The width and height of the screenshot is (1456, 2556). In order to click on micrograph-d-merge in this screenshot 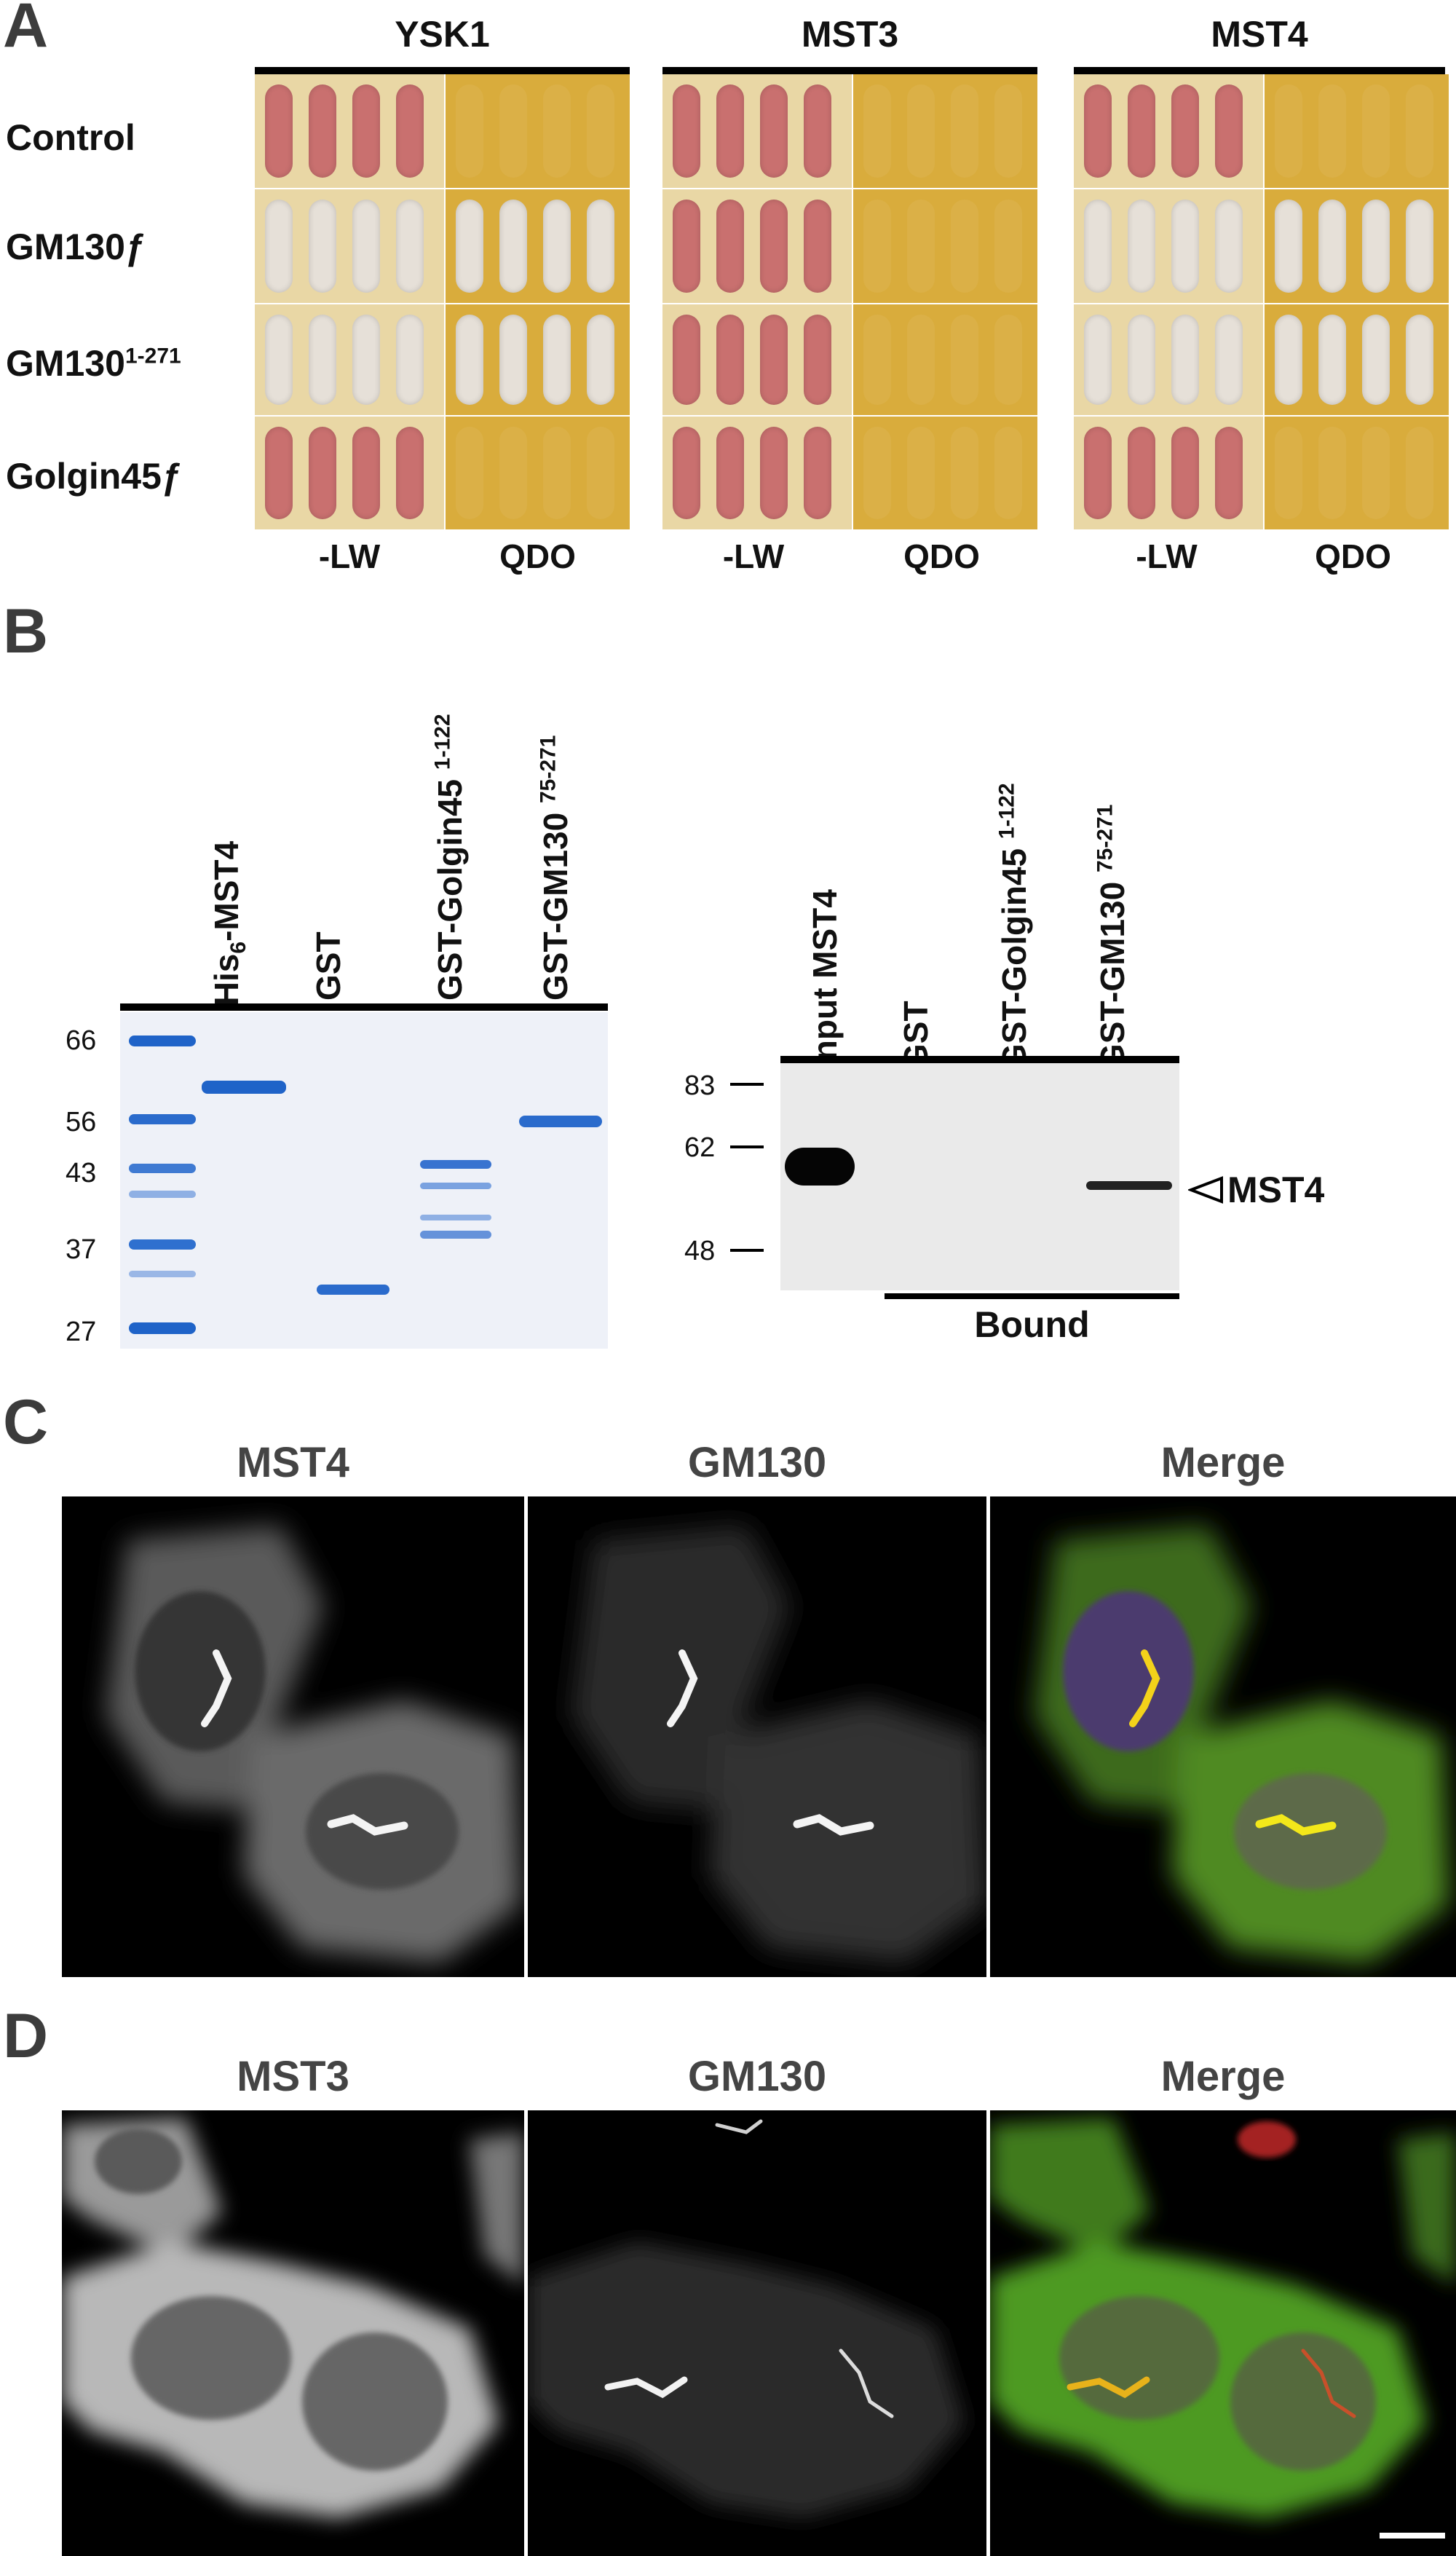, I will do `click(1223, 2333)`.